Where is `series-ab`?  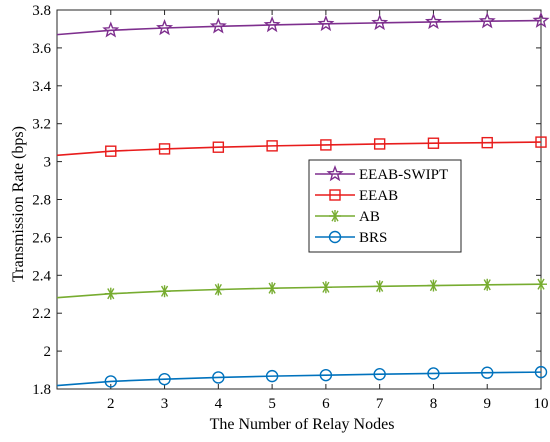 series-ab is located at coordinates (301, 289).